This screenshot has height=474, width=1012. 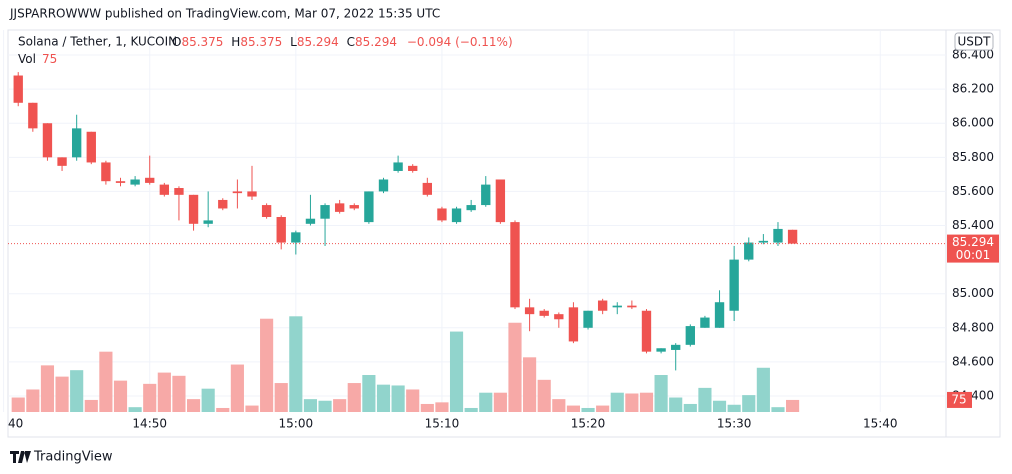 I want to click on y-tick-label: 86.200, so click(x=973, y=89).